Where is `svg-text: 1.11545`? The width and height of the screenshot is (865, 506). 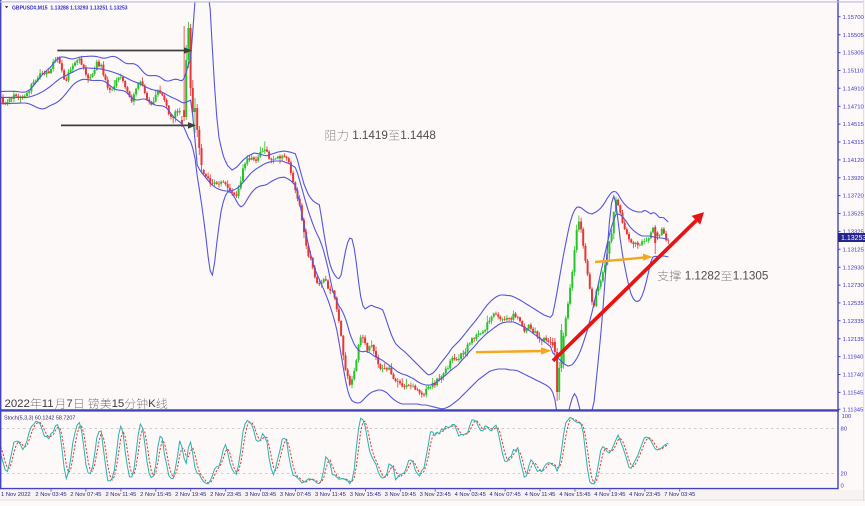 svg-text: 1.11545 is located at coordinates (854, 394).